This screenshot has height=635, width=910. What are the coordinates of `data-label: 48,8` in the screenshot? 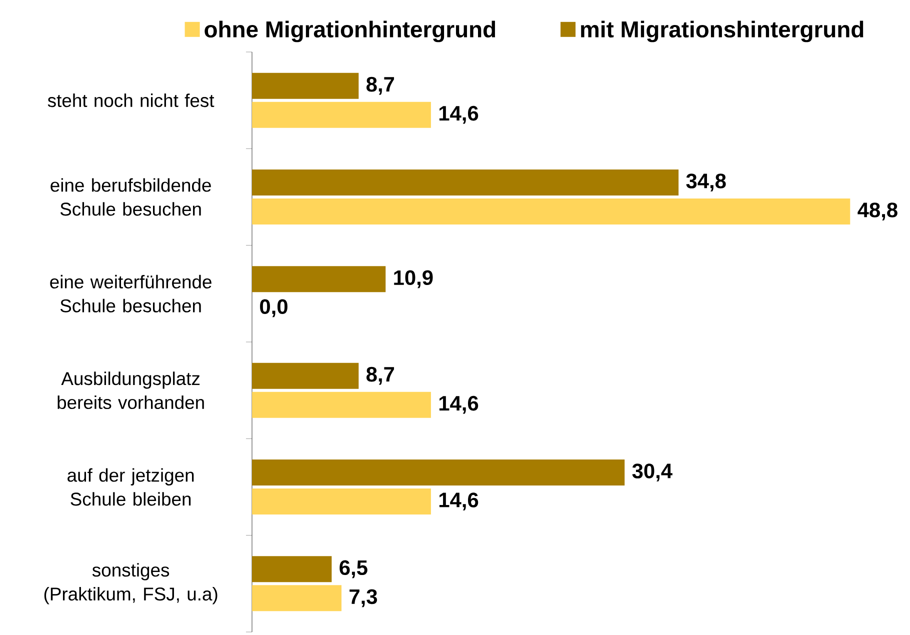 It's located at (878, 211).